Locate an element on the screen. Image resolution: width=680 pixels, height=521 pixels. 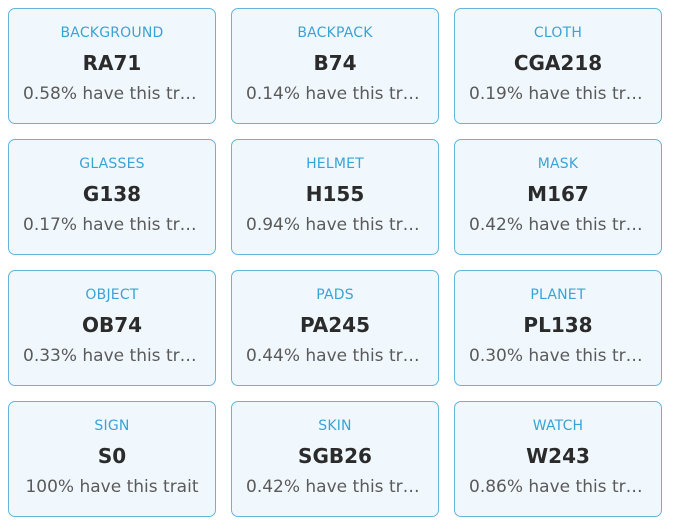
trait-card-pads: PADS PA245 0.44% have this trait is located at coordinates (335, 328).